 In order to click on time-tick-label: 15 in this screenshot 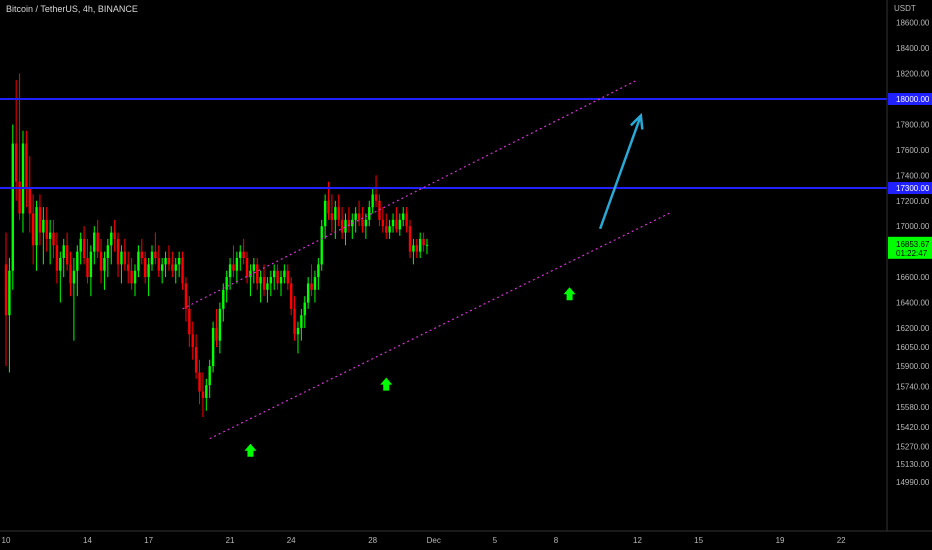, I will do `click(698, 540)`.